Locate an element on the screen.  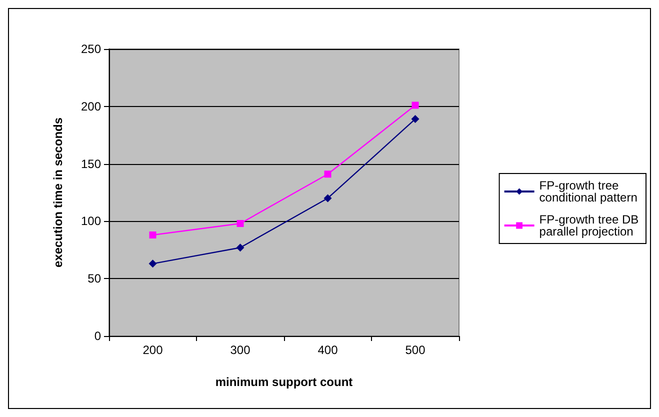
x-axis-title: minimum support count is located at coordinates (284, 382).